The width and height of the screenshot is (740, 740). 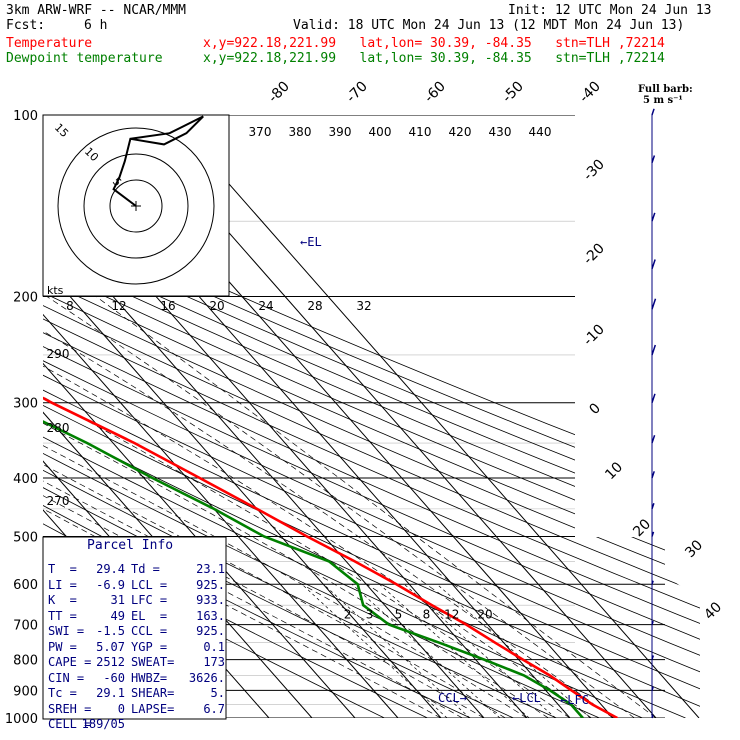 What do you see at coordinates (25, 537) in the screenshot?
I see `pressure-label-500: 500` at bounding box center [25, 537].